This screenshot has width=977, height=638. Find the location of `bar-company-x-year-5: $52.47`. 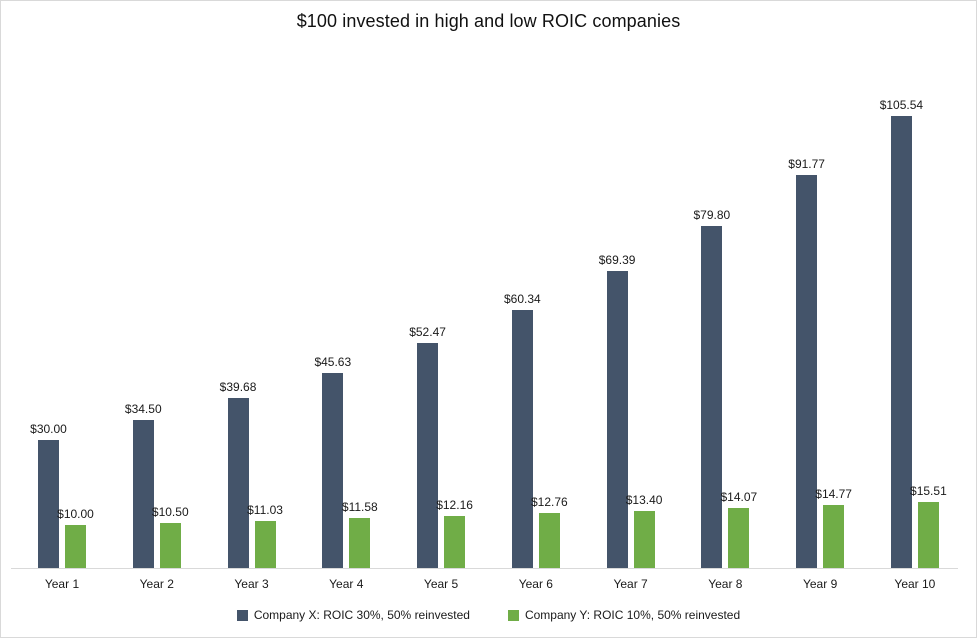

bar-company-x-year-5: $52.47 is located at coordinates (427, 446).